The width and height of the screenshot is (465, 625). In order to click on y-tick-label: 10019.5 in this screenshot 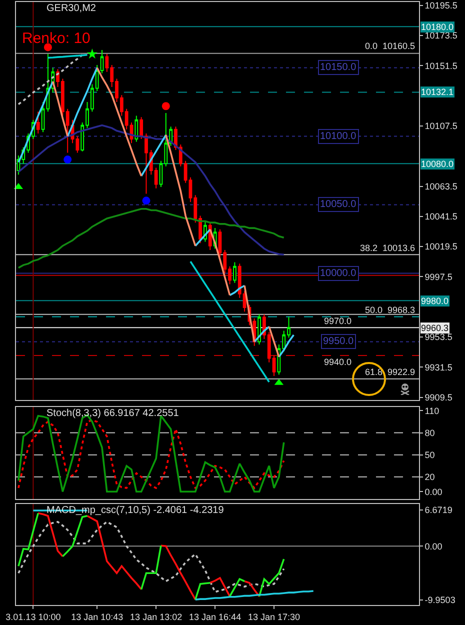, I will do `click(441, 247)`.